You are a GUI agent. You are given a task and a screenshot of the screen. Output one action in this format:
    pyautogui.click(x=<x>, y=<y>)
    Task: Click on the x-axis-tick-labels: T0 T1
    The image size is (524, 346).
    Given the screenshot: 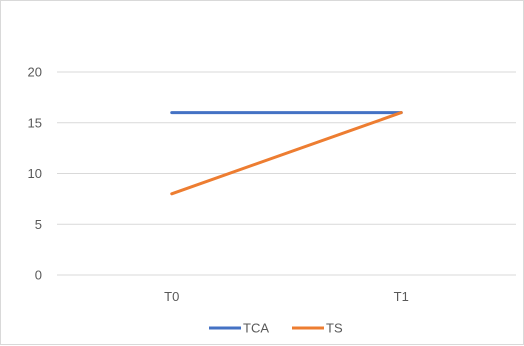 What is the action you would take?
    pyautogui.click(x=286, y=296)
    